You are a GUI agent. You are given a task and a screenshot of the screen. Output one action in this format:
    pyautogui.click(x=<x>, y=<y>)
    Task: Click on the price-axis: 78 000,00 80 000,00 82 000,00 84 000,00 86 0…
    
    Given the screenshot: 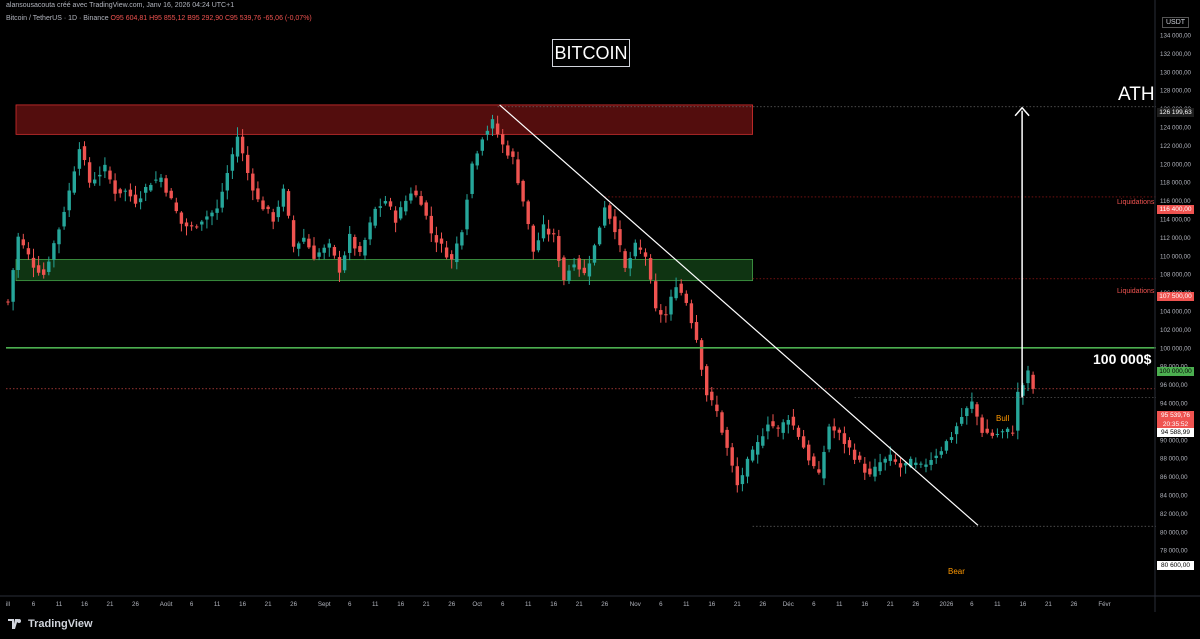 What is the action you would take?
    pyautogui.click(x=1173, y=306)
    